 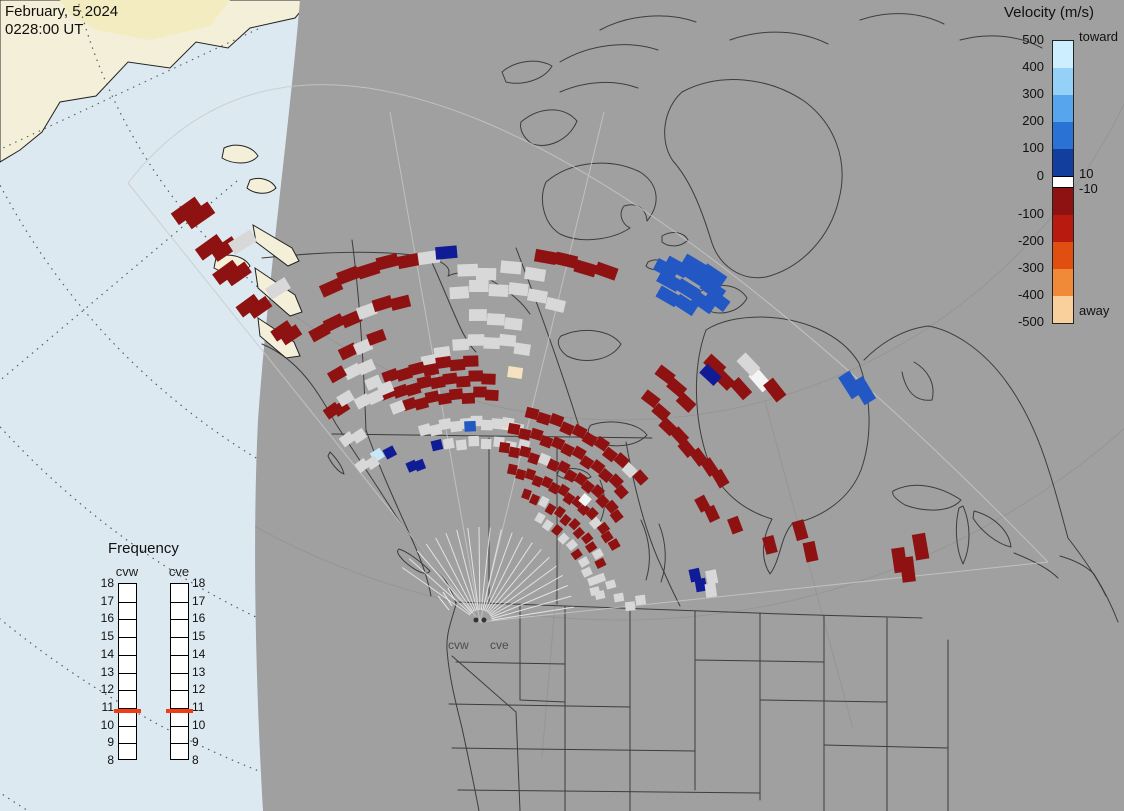 I want to click on frequency-tick-label: 16, so click(x=199, y=618).